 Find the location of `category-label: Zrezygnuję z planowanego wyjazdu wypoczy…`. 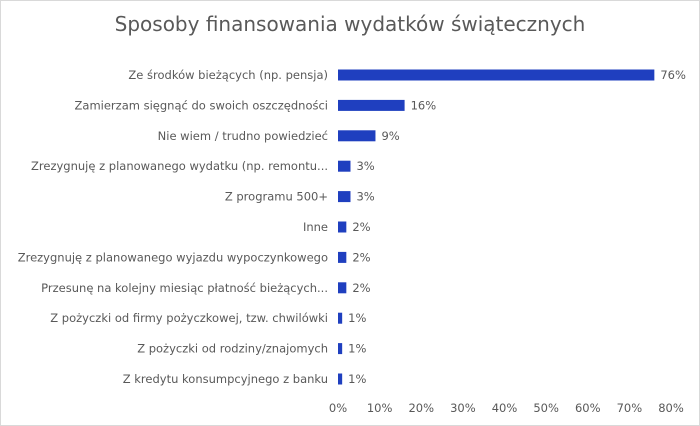

category-label: Zrezygnuję z planowanego wyjazdu wypoczy… is located at coordinates (173, 257).